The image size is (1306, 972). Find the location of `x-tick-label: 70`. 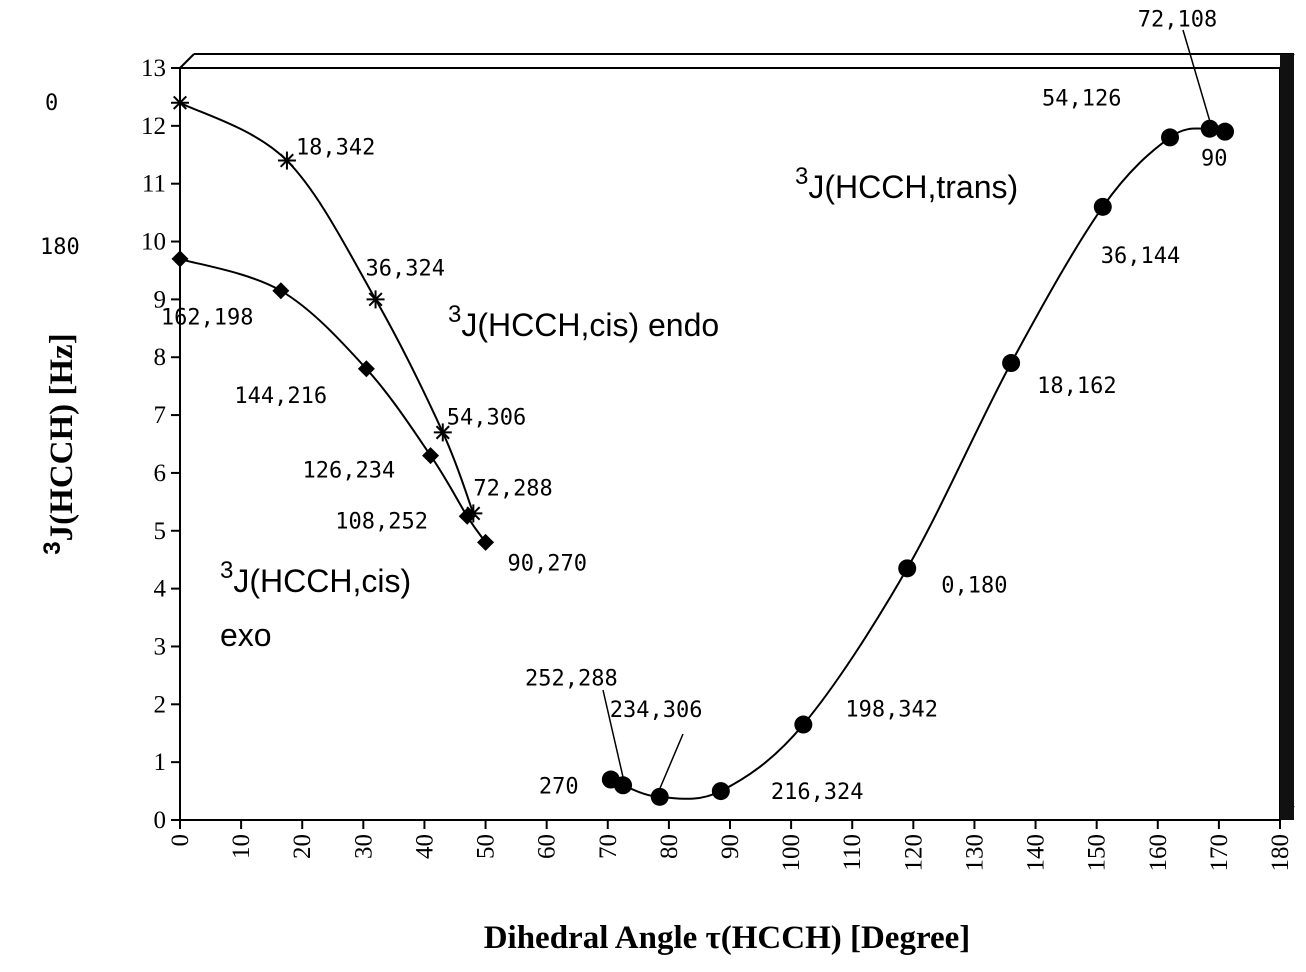

x-tick-label: 70 is located at coordinates (608, 846).